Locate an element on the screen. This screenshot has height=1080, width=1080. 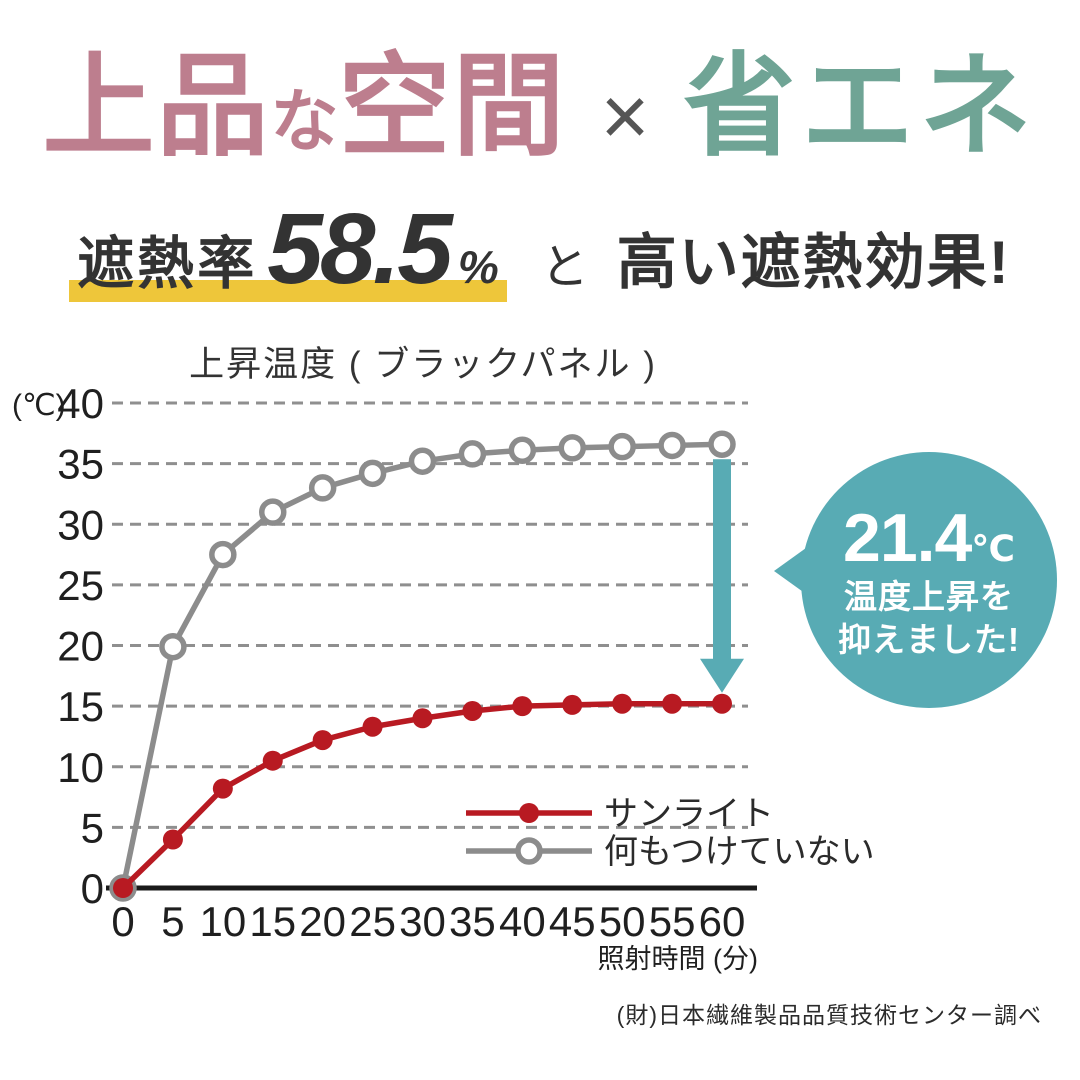
callout-badge: 21.4℃ 温度上昇を 抑えました! is located at coordinates (915, 580).